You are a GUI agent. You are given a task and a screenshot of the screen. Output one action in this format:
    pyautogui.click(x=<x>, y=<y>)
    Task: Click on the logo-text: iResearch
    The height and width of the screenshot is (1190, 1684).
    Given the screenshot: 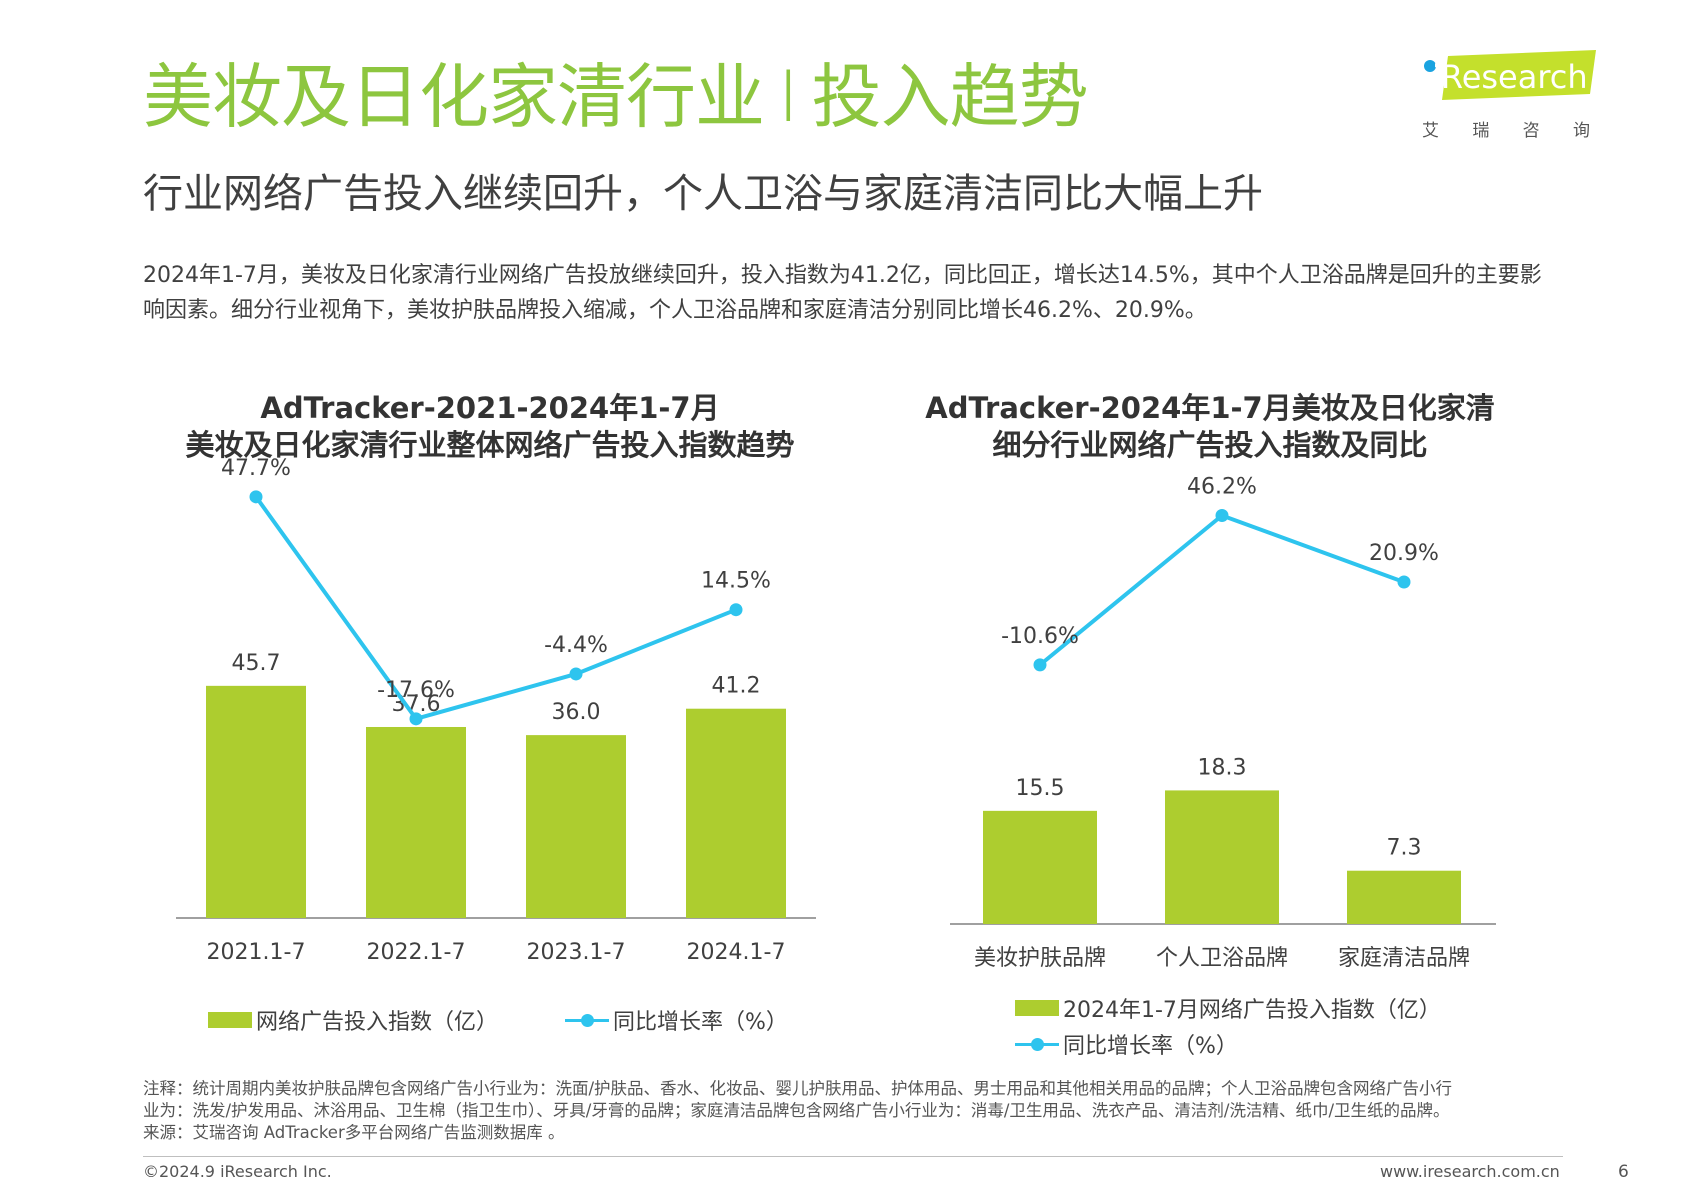 What is the action you would take?
    pyautogui.click(x=1510, y=77)
    